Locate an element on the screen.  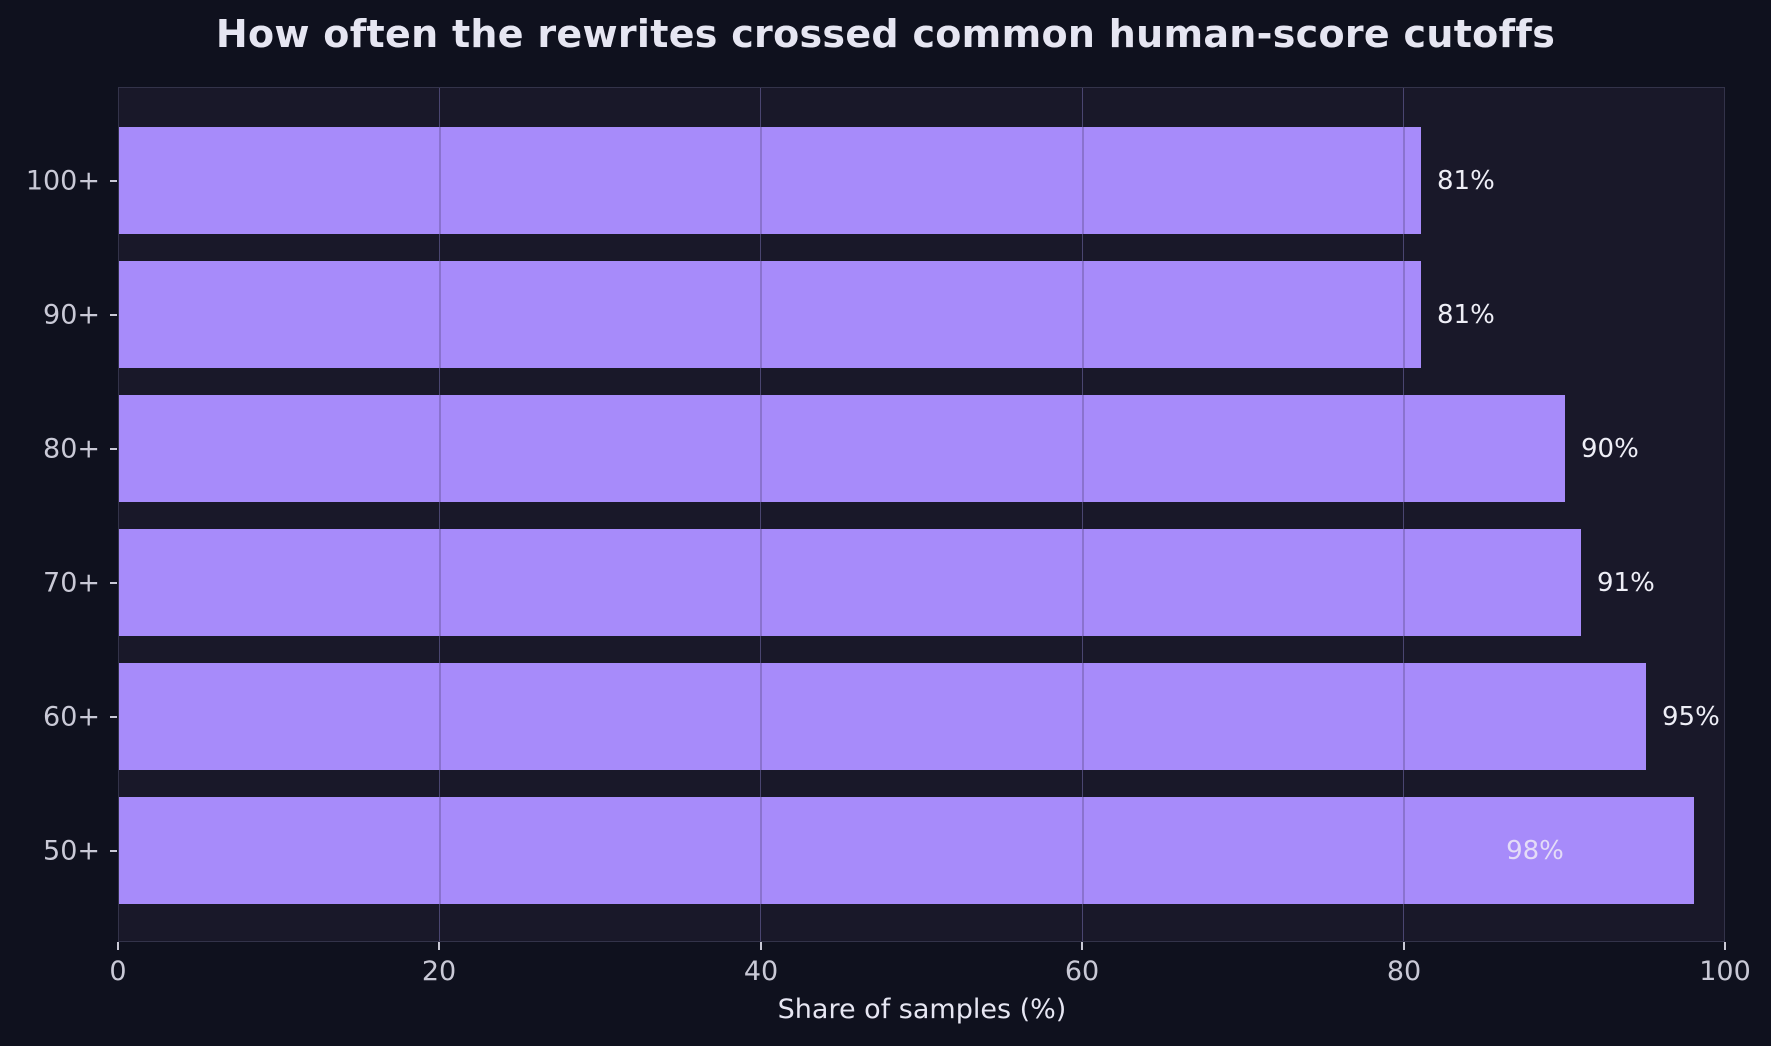
x-tick-label: 60 is located at coordinates (1082, 971).